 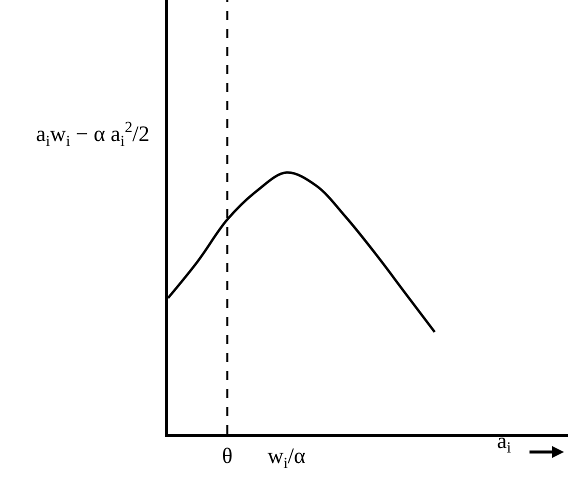 I want to click on x-tick-label: w$_{i}$/α, so click(x=287, y=457).